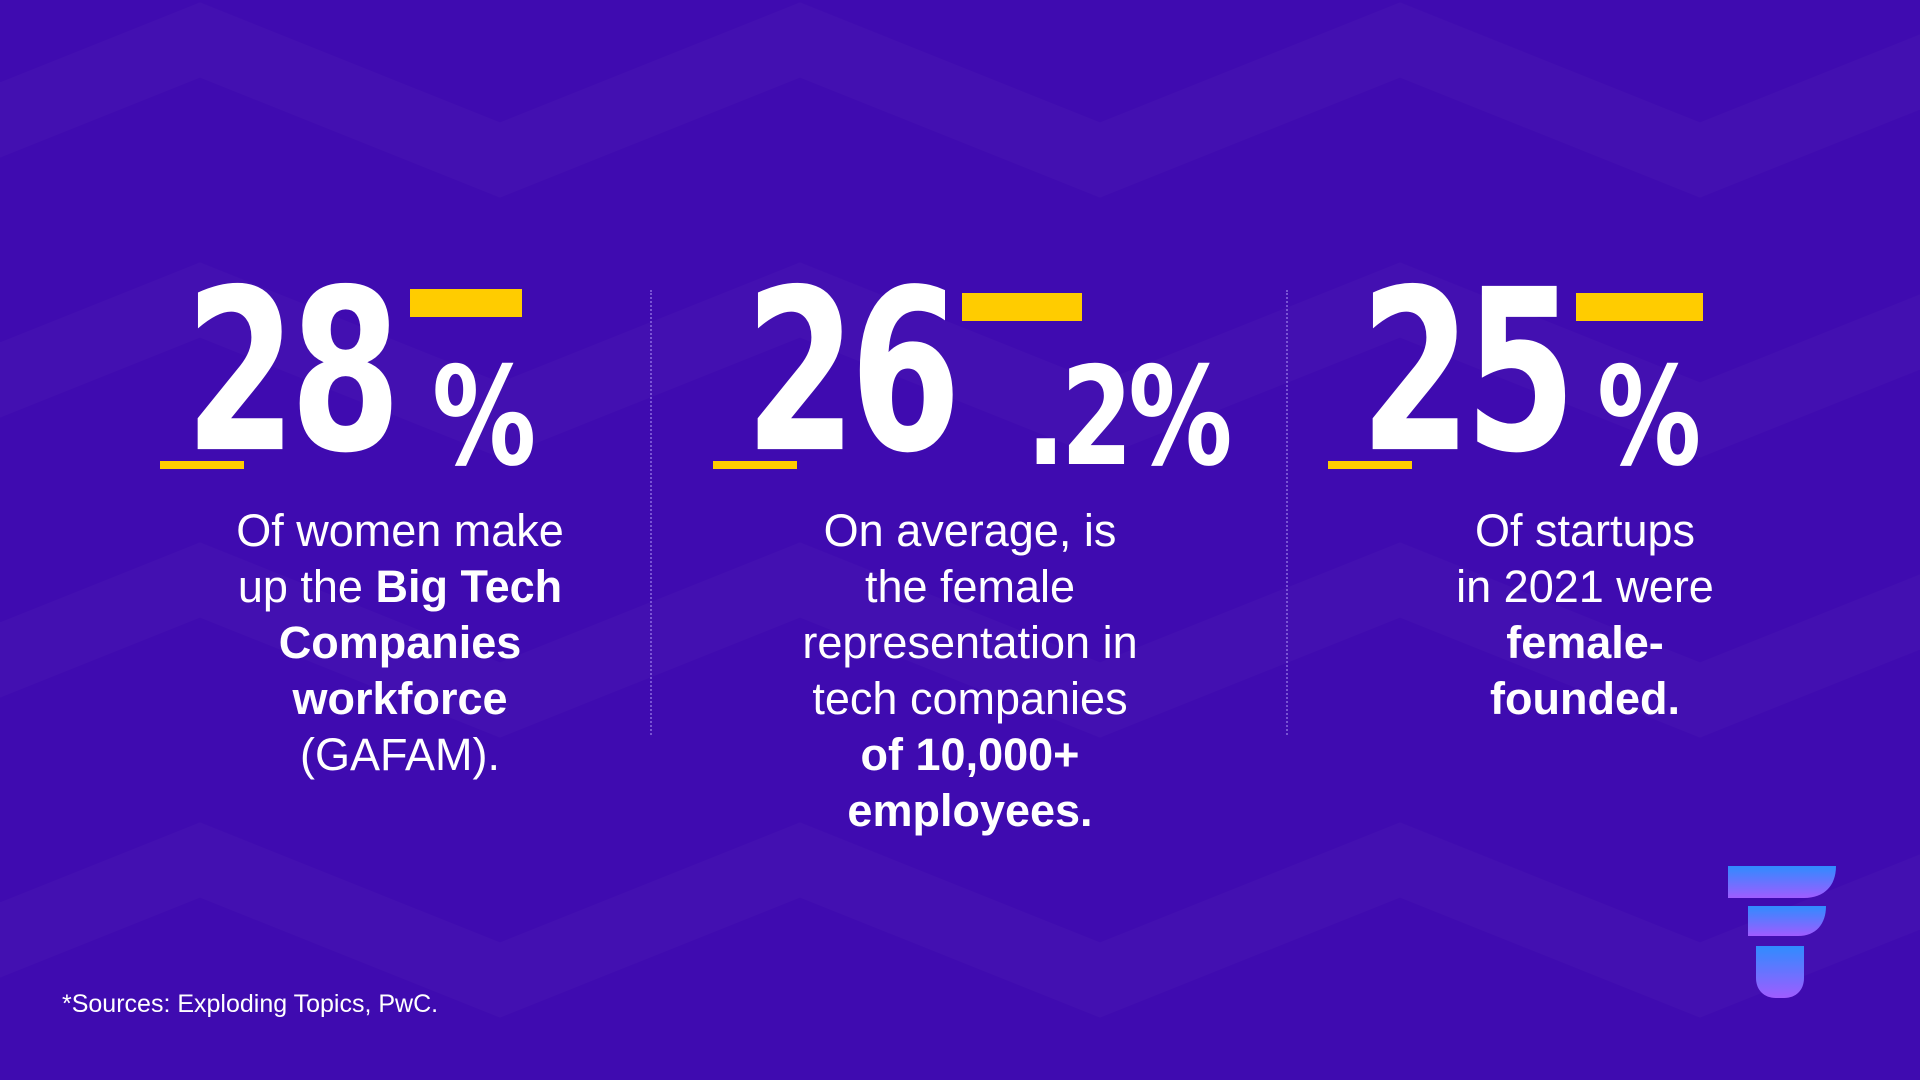  I want to click on stat-description: Of startups in 2021 were female-founded., so click(1585, 615).